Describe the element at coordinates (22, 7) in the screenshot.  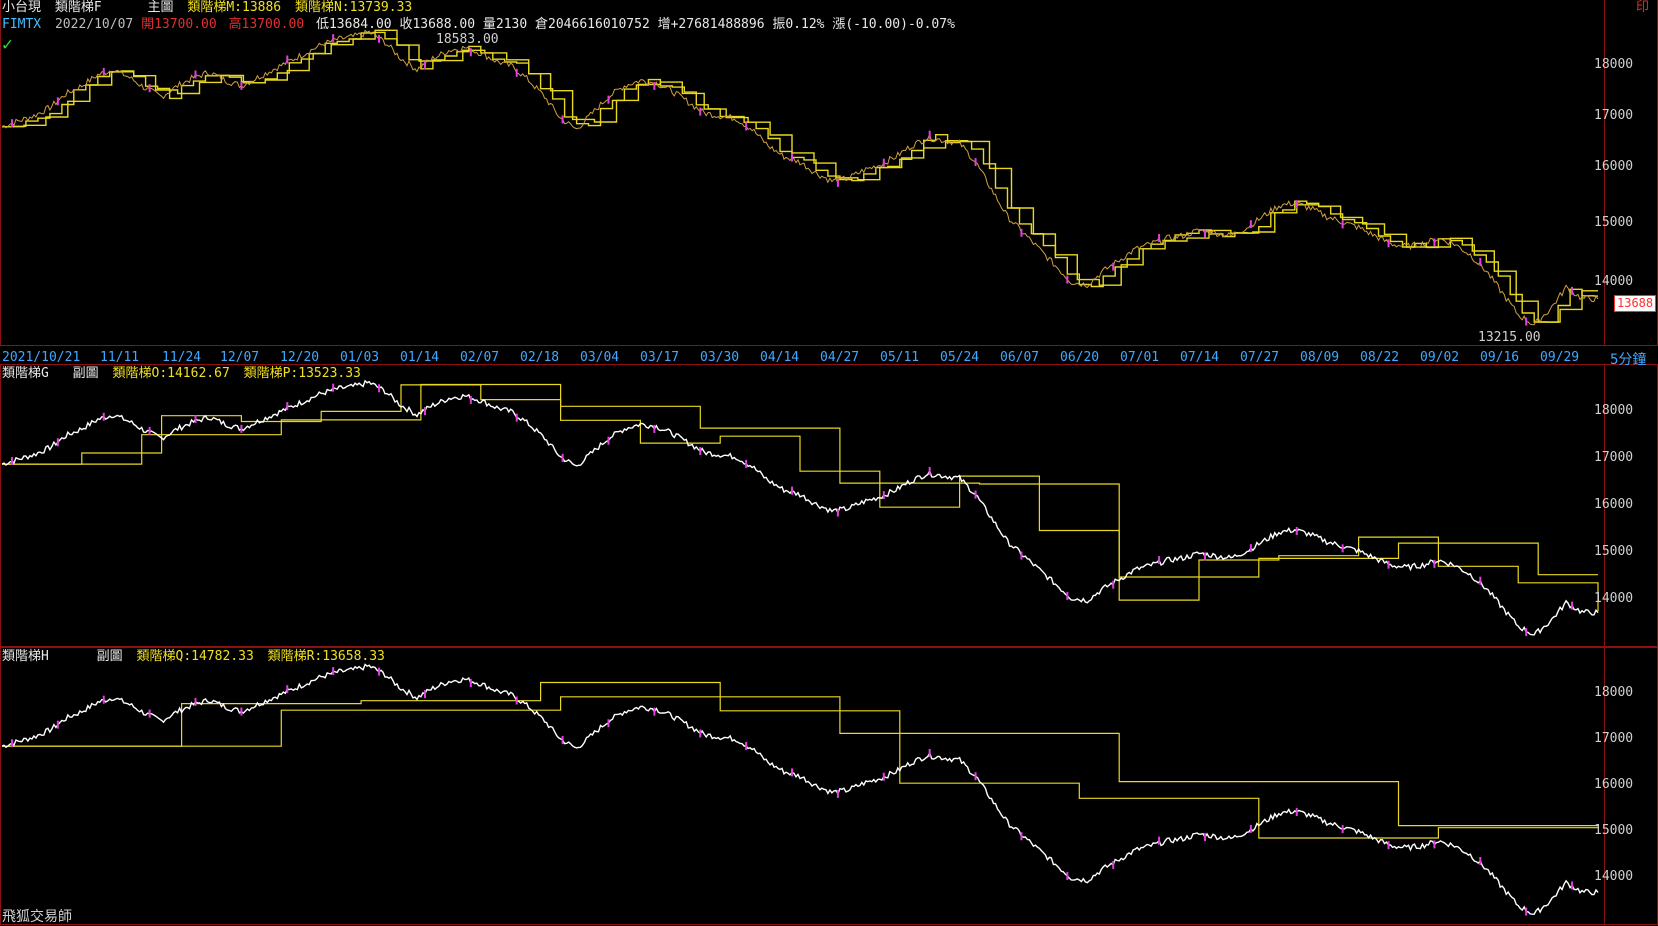
I see `symbol-name: 小台現` at that location.